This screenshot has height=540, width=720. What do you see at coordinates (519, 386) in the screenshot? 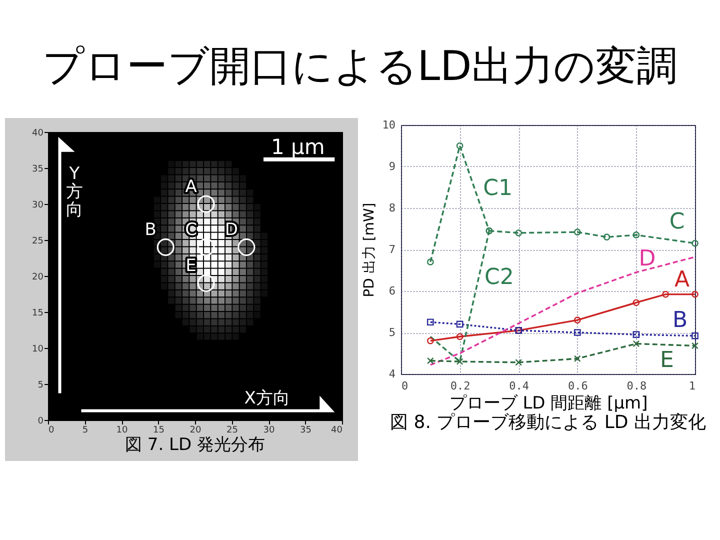
I see `x-tick-label: 0.4` at bounding box center [519, 386].